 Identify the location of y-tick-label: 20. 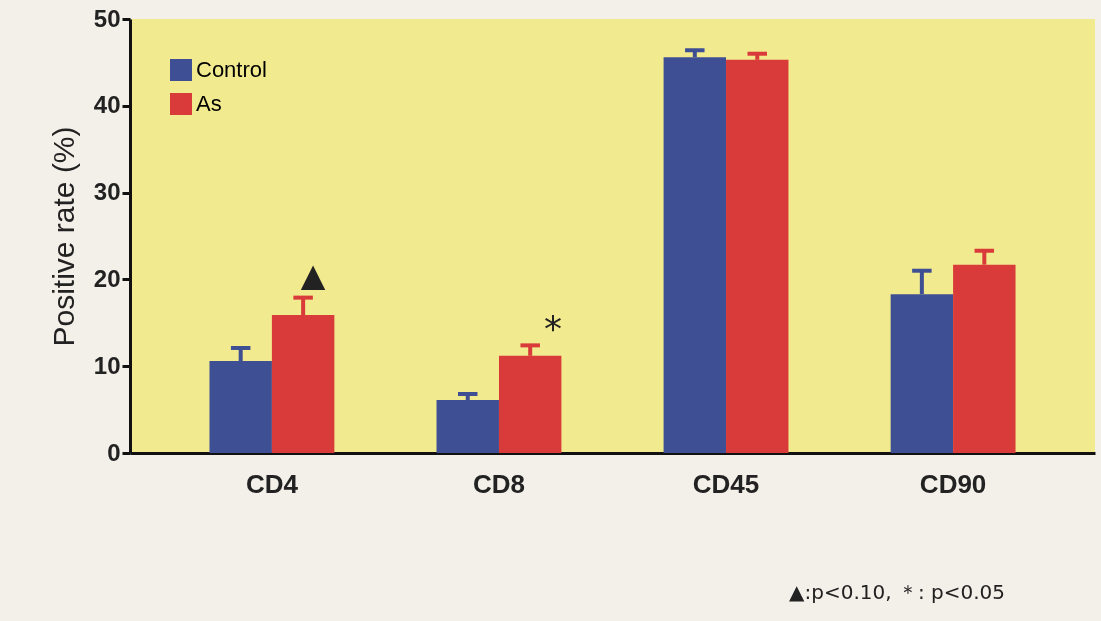
(107, 278).